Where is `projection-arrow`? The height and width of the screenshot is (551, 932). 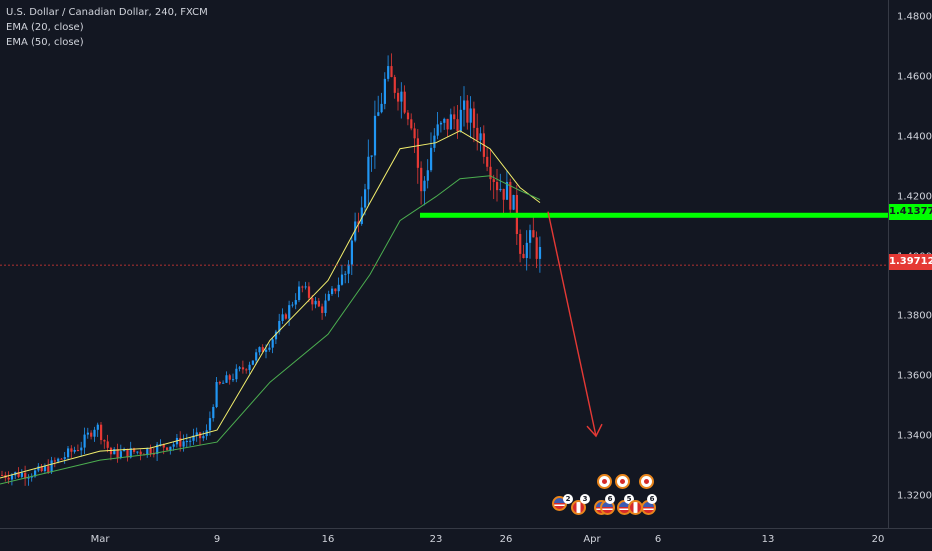
projection-arrow is located at coordinates (575, 324).